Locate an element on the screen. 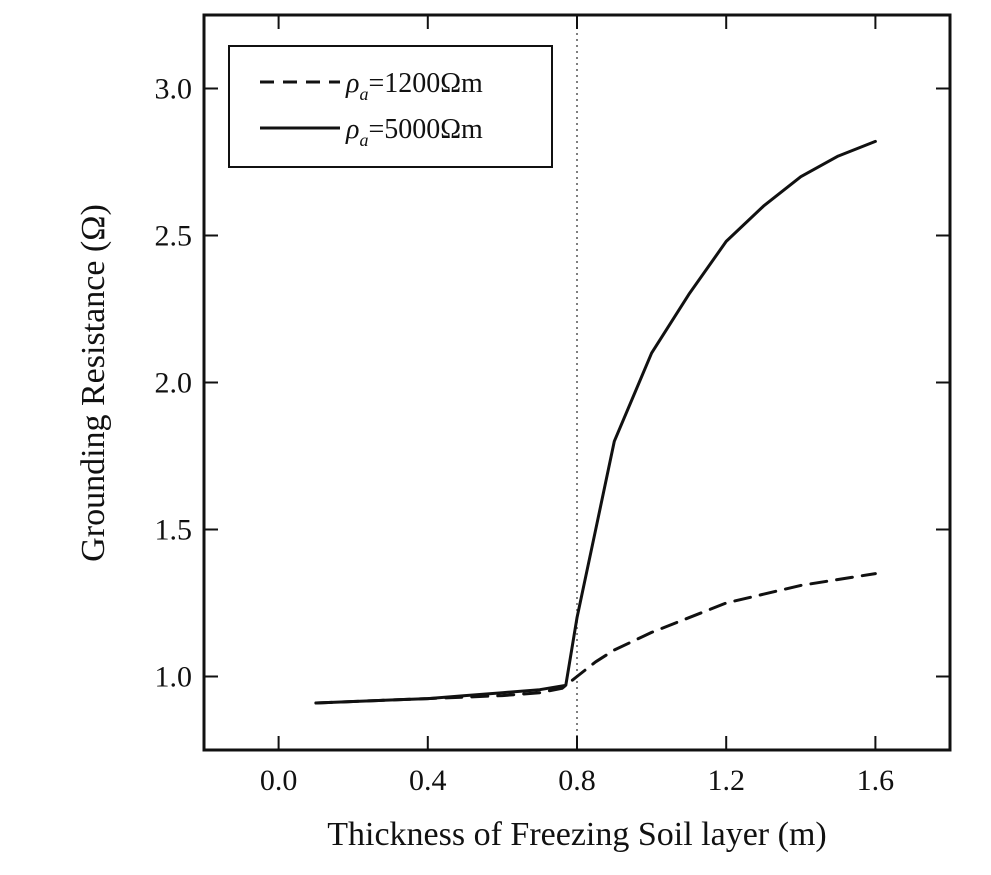  legend-label-series-1-value: =1200Ωm is located at coordinates (425, 83).